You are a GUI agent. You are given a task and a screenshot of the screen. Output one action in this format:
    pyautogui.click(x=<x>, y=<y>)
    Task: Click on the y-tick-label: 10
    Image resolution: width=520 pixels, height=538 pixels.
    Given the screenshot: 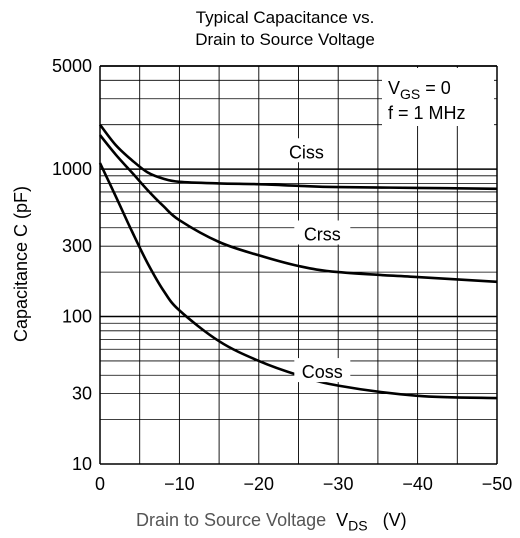 What is the action you would take?
    pyautogui.click(x=82, y=464)
    